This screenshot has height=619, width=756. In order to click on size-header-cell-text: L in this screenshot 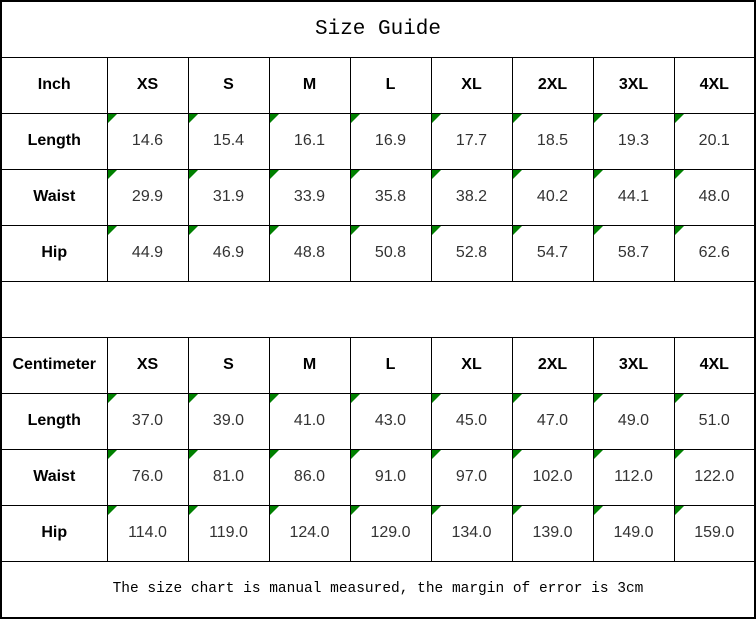, I will do `click(390, 364)`.